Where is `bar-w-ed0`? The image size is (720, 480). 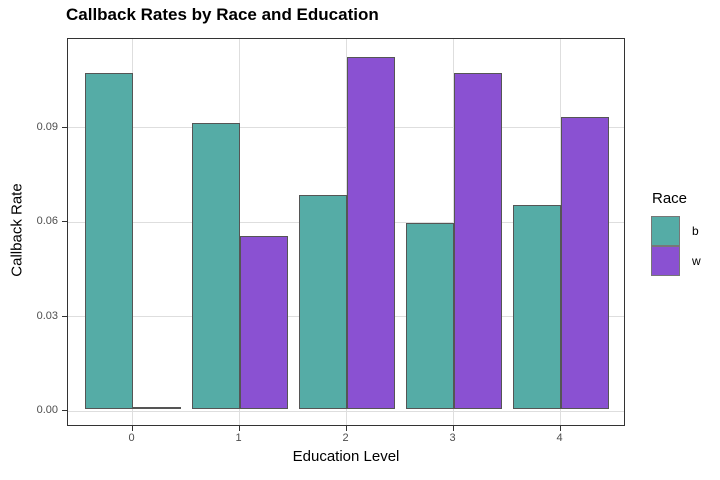
bar-w-ed0 is located at coordinates (156, 408).